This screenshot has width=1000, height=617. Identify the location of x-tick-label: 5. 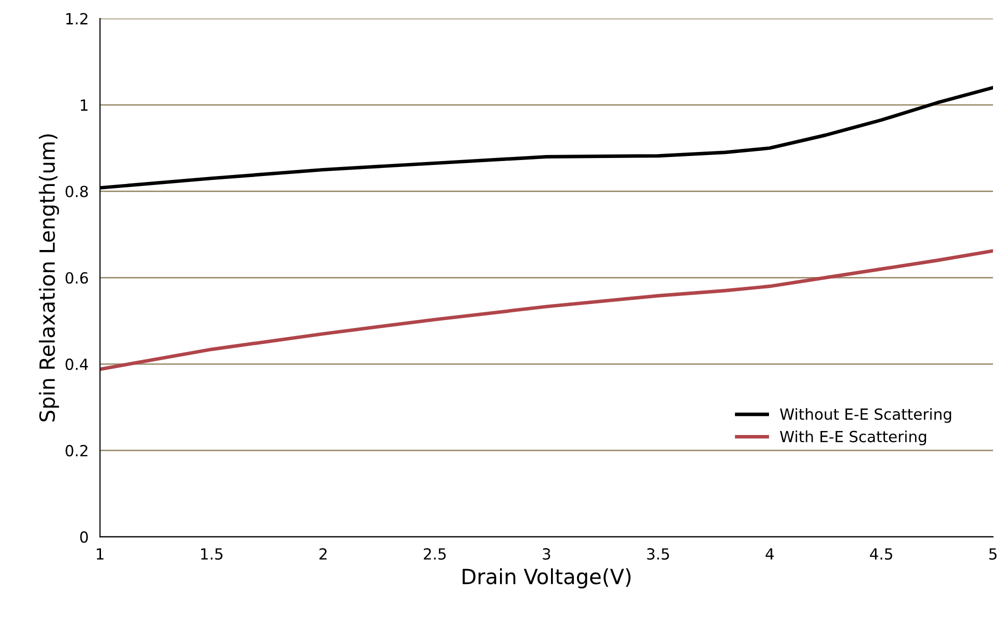
(993, 554).